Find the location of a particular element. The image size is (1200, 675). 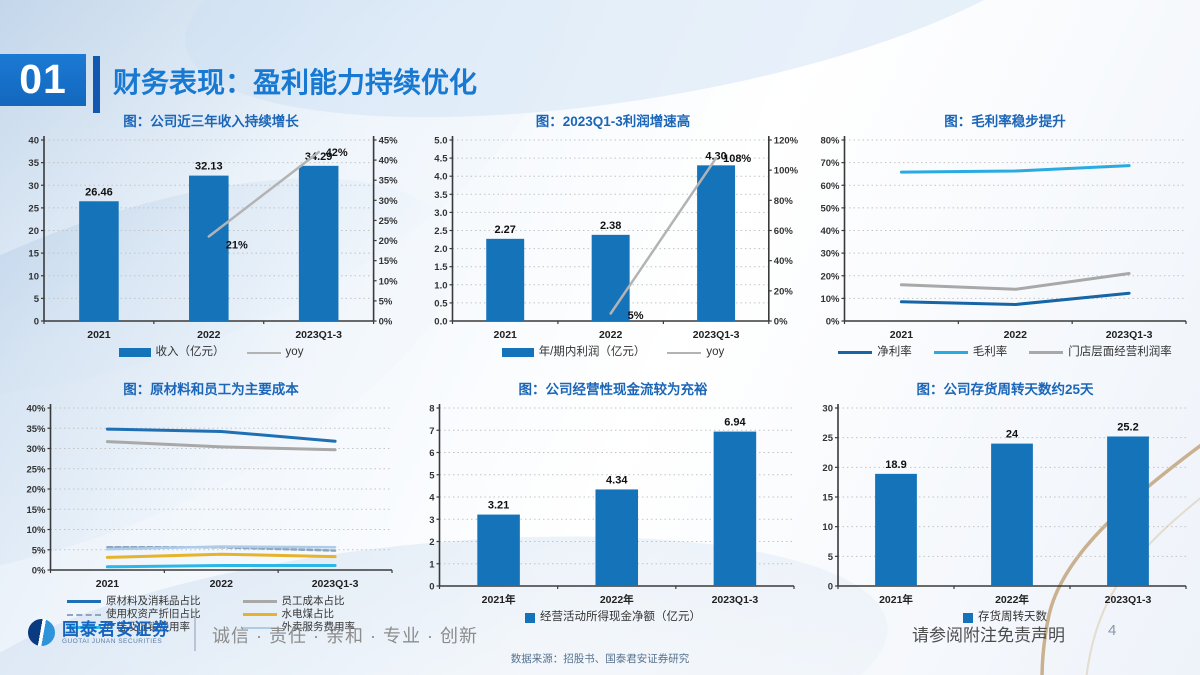

chart-legend: 净利率 毛利率 门店层面经营利润率 is located at coordinates (1005, 352).